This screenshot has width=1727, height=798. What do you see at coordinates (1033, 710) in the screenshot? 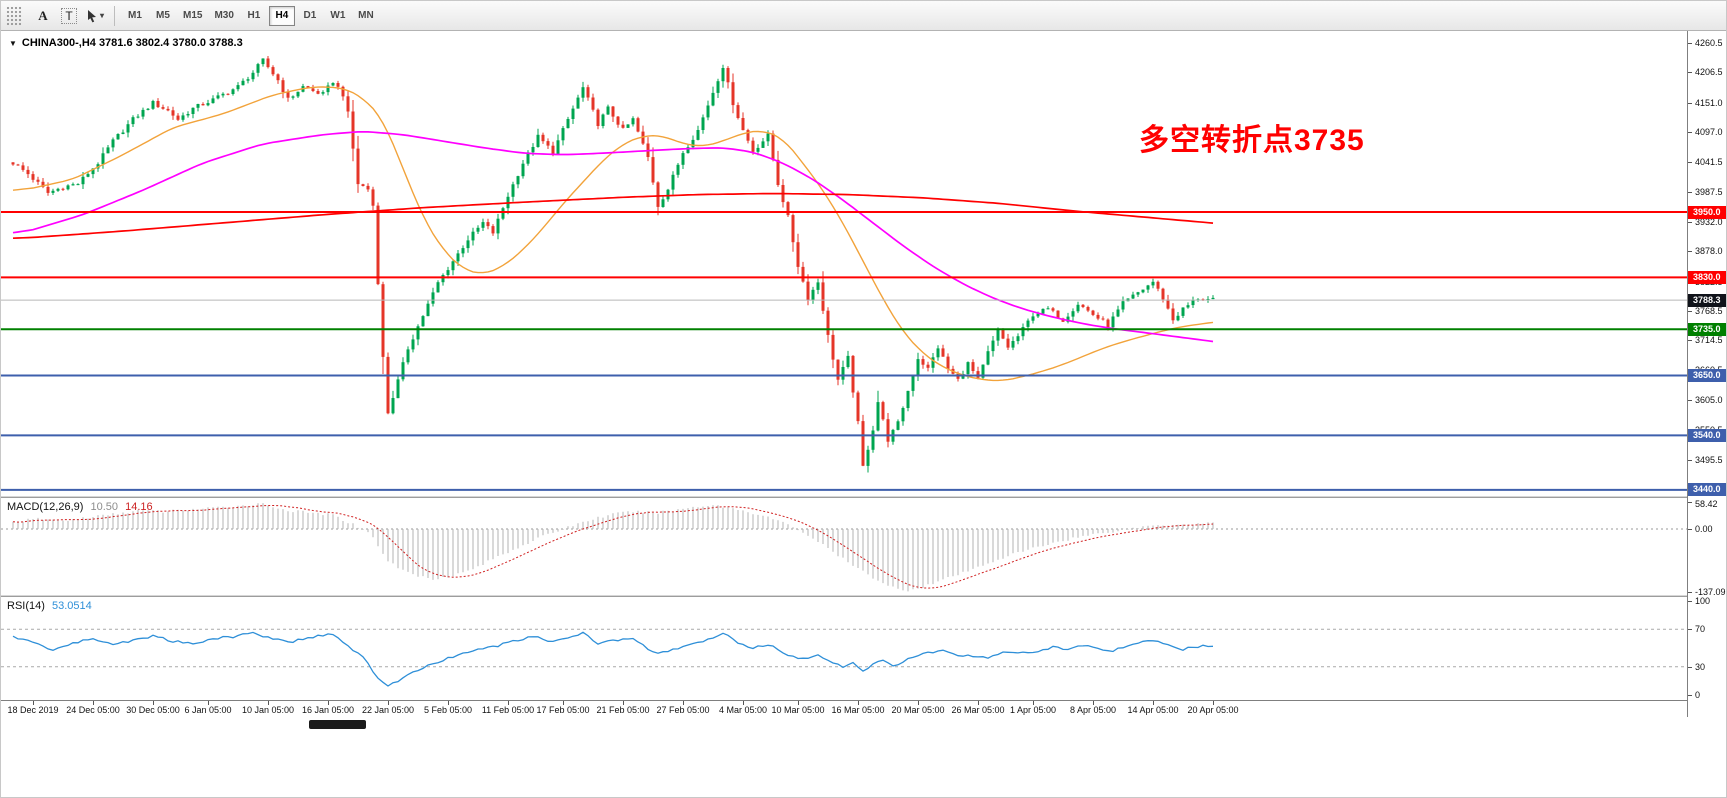
I see `time-axis-label: 1 Apr 05:00` at bounding box center [1033, 710].